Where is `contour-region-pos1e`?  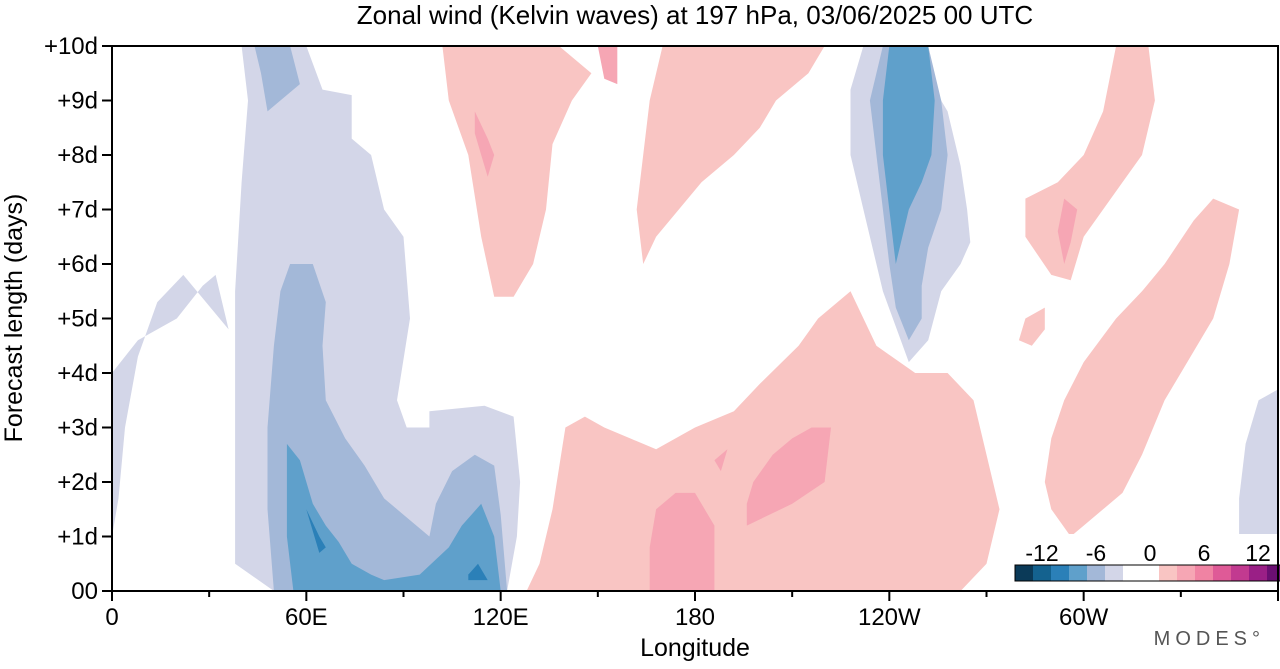 contour-region-pos1e is located at coordinates (1142, 367).